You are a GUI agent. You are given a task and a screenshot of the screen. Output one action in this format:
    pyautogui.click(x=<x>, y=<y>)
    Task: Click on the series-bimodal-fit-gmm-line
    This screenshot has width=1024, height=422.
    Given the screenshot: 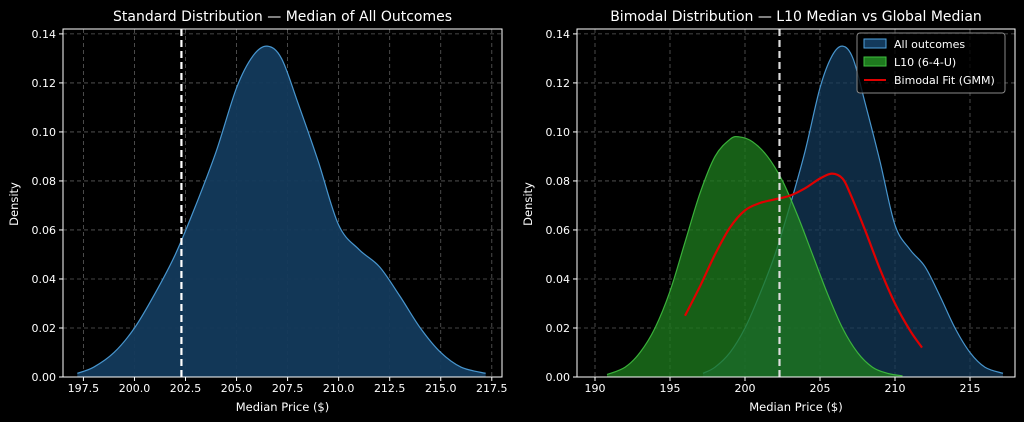 What is the action you would take?
    pyautogui.click(x=803, y=260)
    